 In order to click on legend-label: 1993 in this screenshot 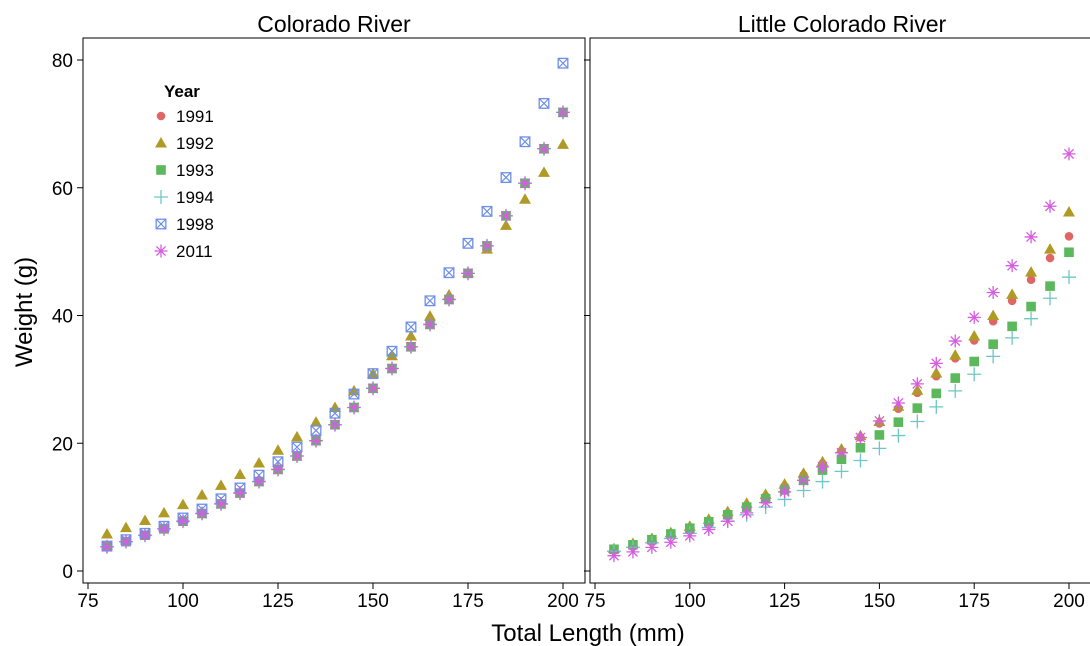, I will do `click(195, 170)`.